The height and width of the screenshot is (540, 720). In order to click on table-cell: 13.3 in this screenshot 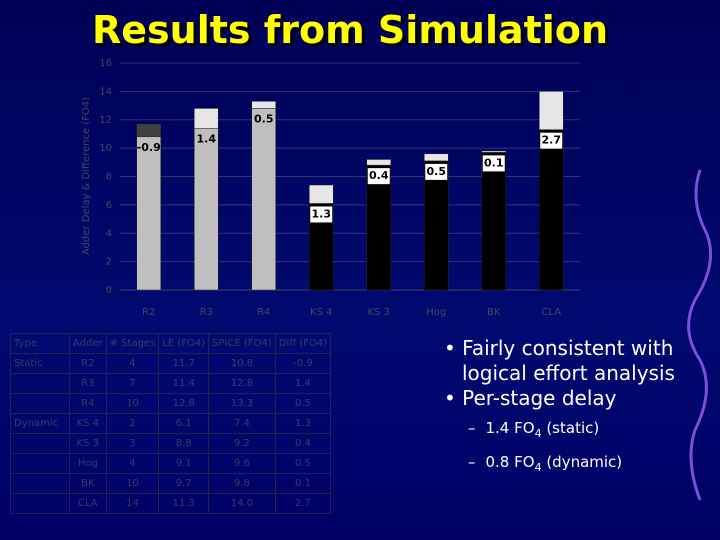, I will do `click(242, 403)`.